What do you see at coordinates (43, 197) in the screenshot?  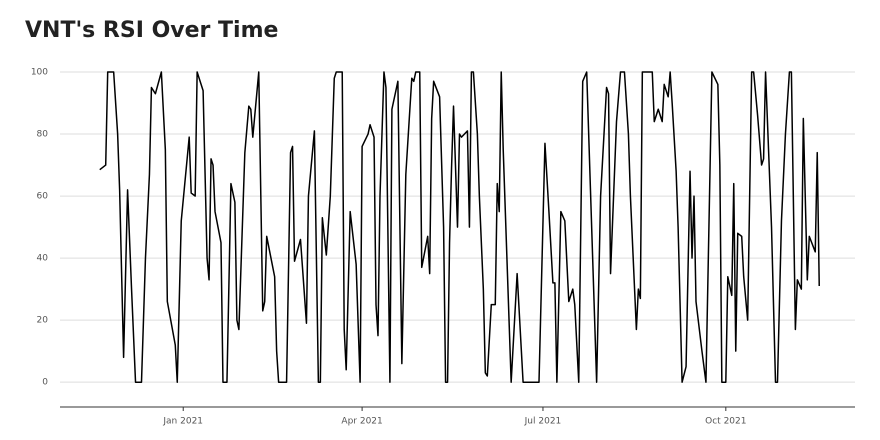 I see `y-tick-label: 60` at bounding box center [43, 197].